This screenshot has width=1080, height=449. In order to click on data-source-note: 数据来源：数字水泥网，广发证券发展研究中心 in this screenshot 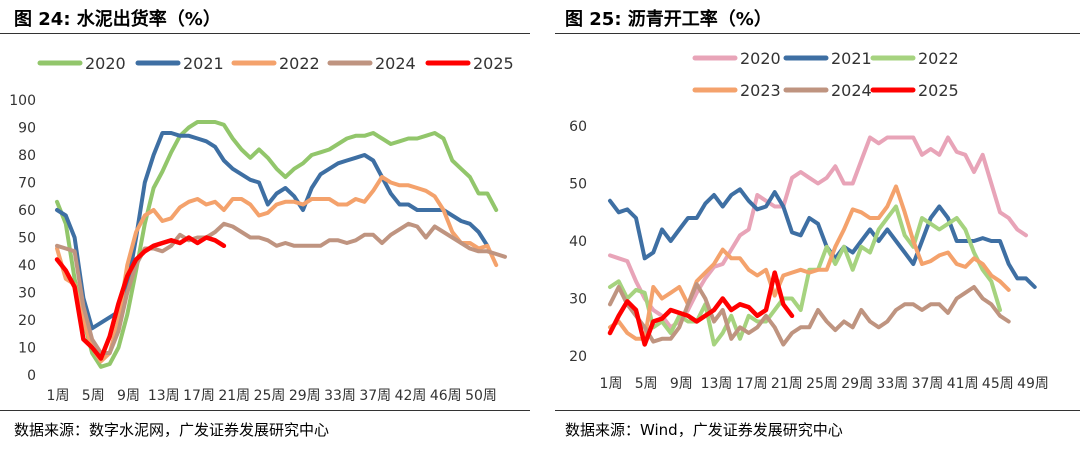, I will do `click(172, 430)`.